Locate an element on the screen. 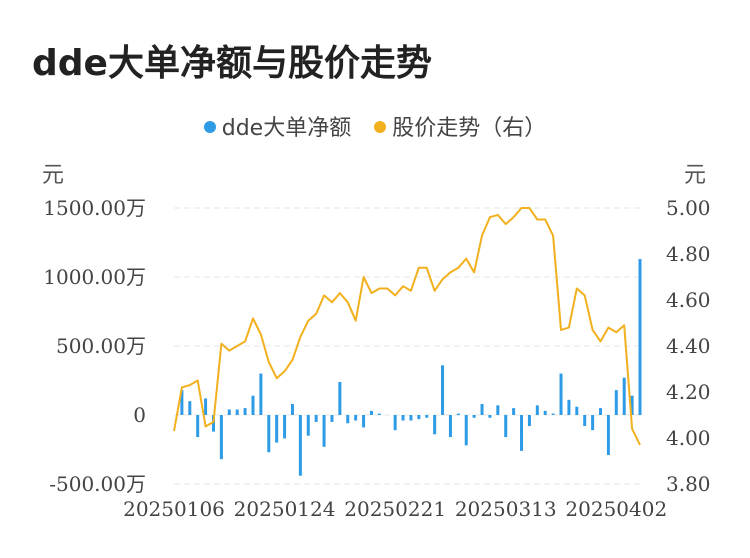 The height and width of the screenshot is (558, 750). legend-label-dde: dde大单净额 is located at coordinates (286, 128).